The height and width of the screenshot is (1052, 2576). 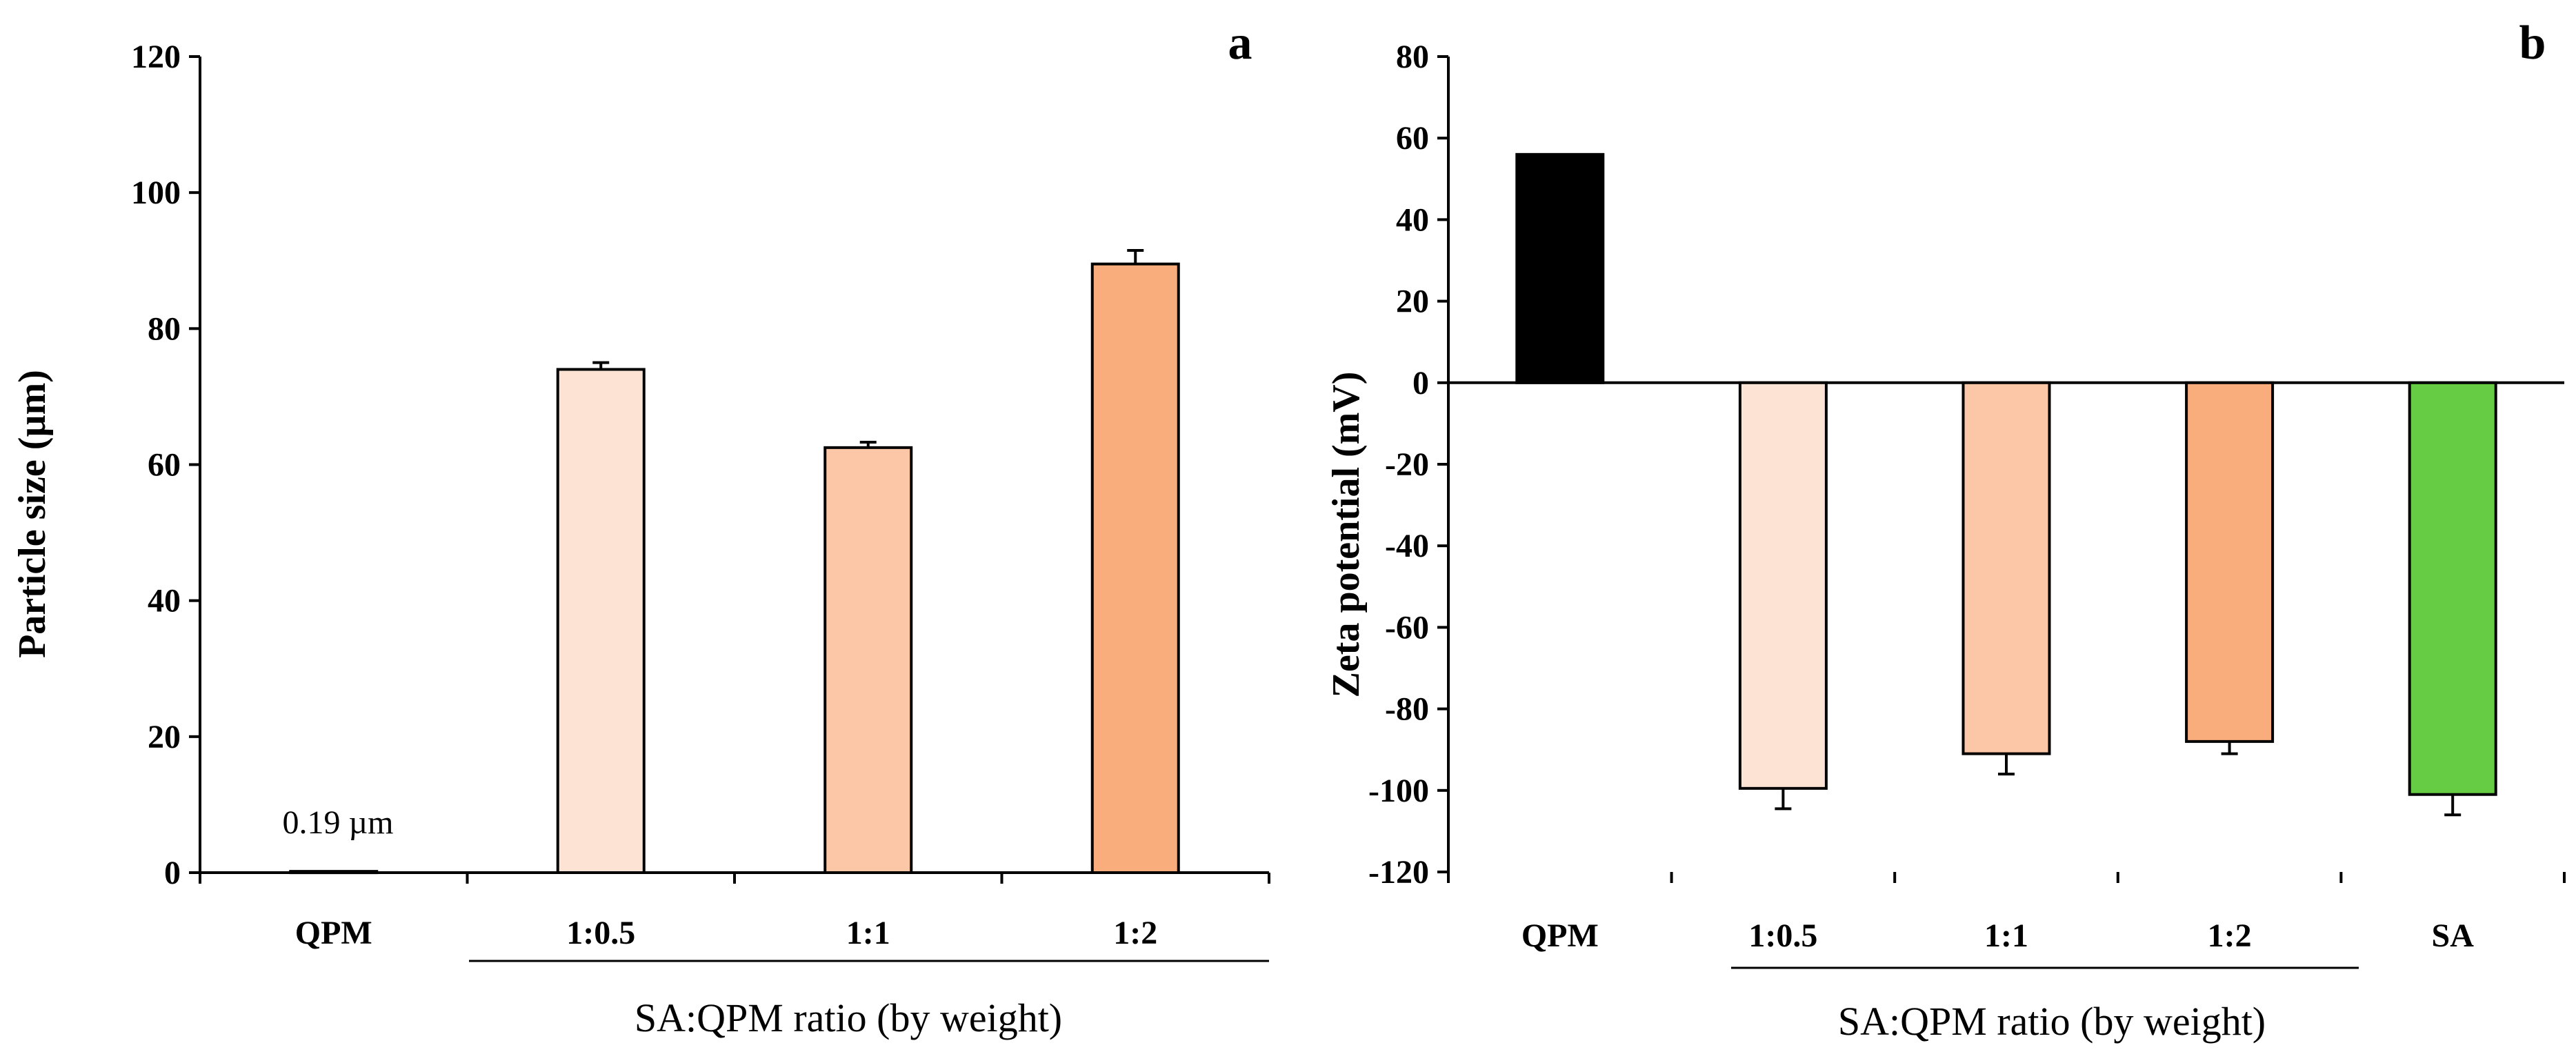 I want to click on panel-b-x-axis-title: SA:QPM ratio (by weight), so click(x=2052, y=1021).